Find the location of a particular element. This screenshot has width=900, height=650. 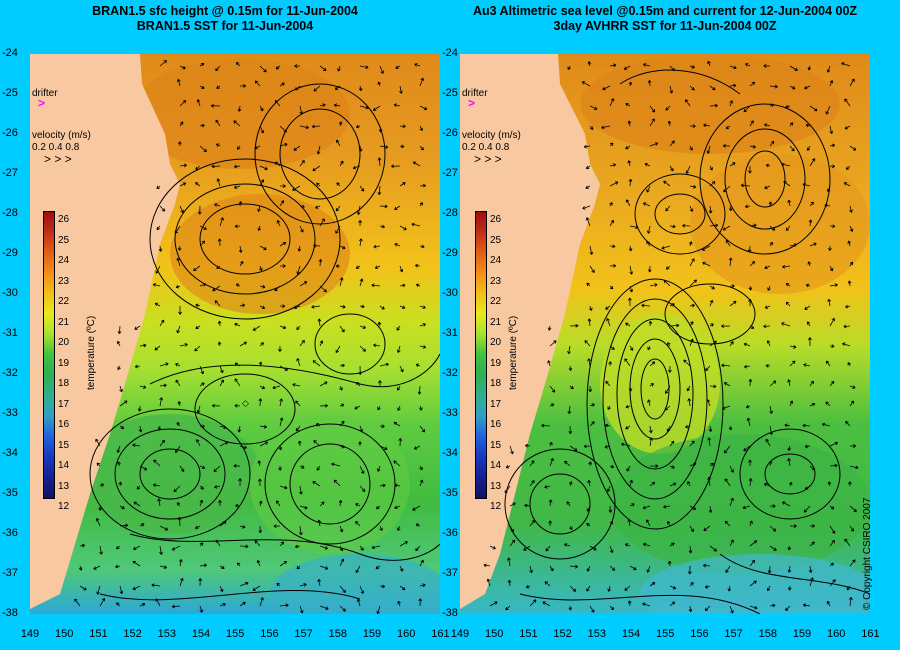

longitude-tick-label: 153 is located at coordinates (166, 634).